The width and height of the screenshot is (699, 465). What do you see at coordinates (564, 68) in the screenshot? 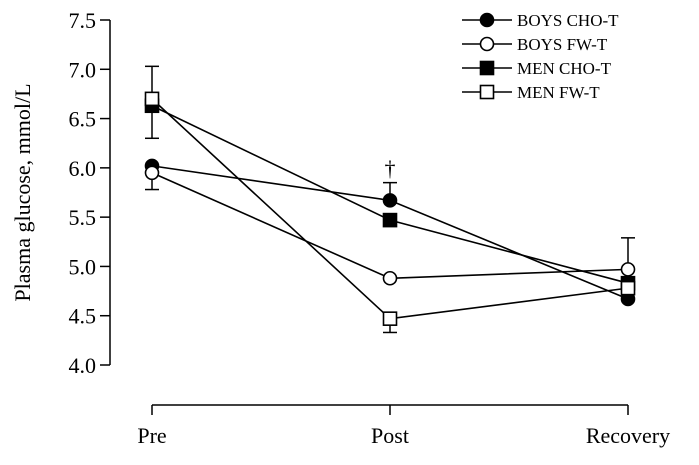
I see `legend-label-men-cho-t: MEN CHO-T` at bounding box center [564, 68].